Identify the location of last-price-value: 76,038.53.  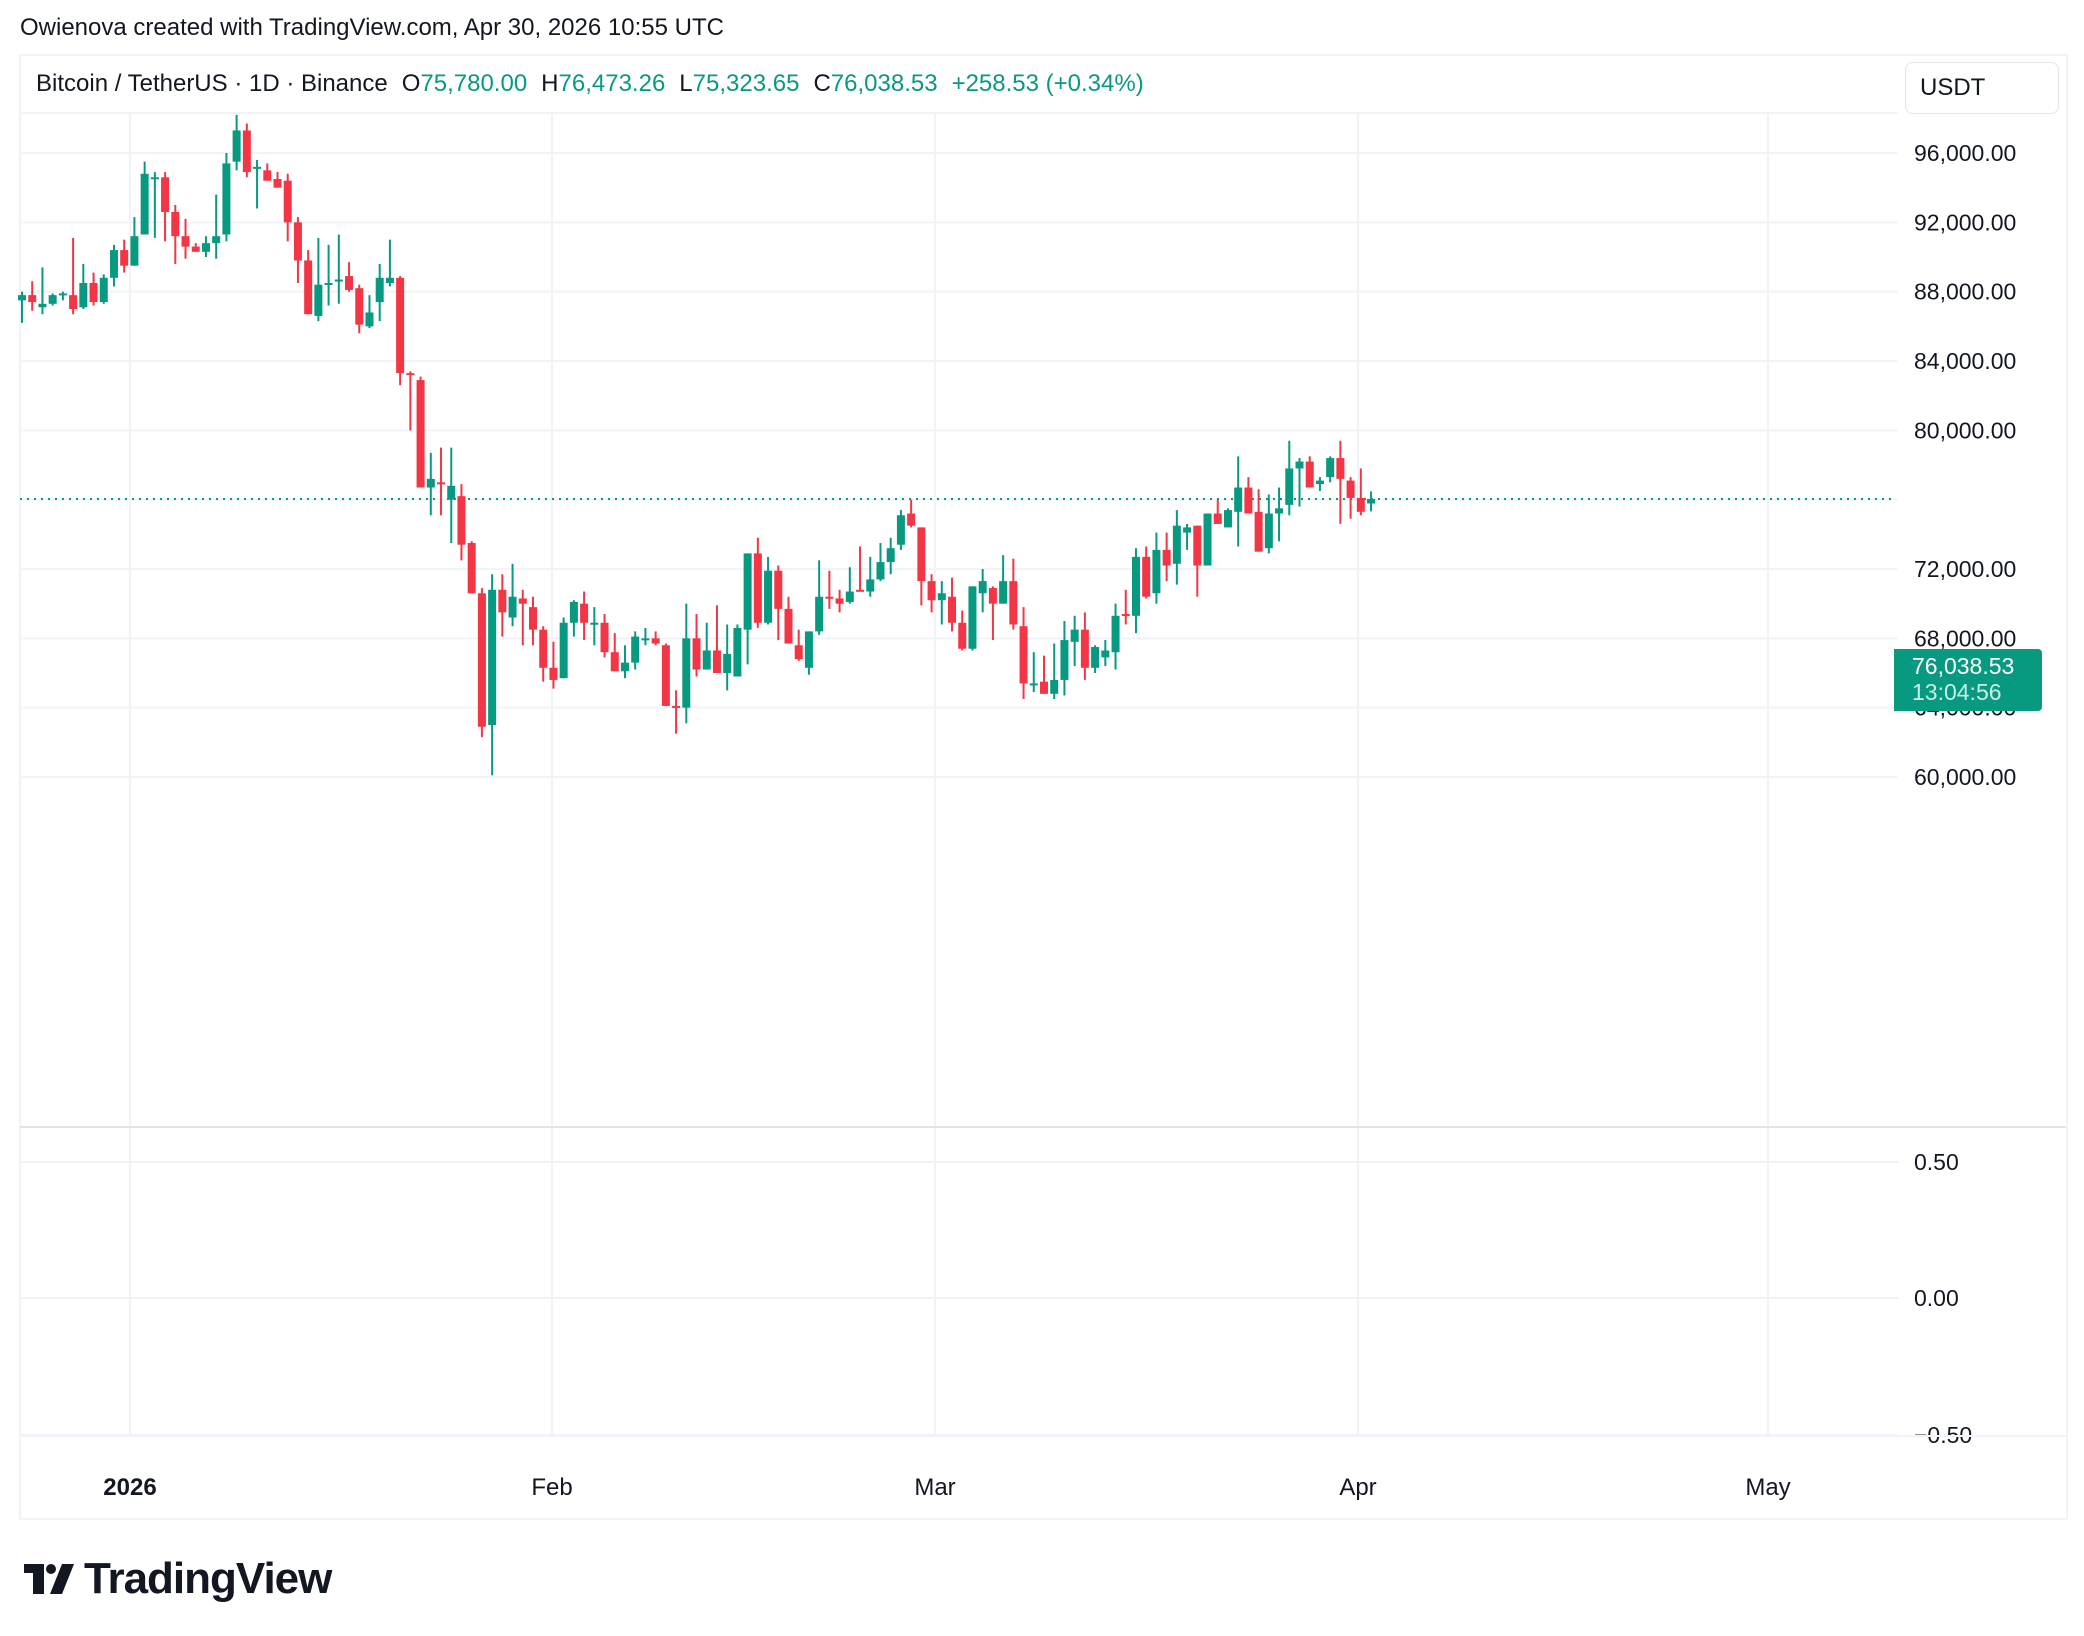
(1963, 666).